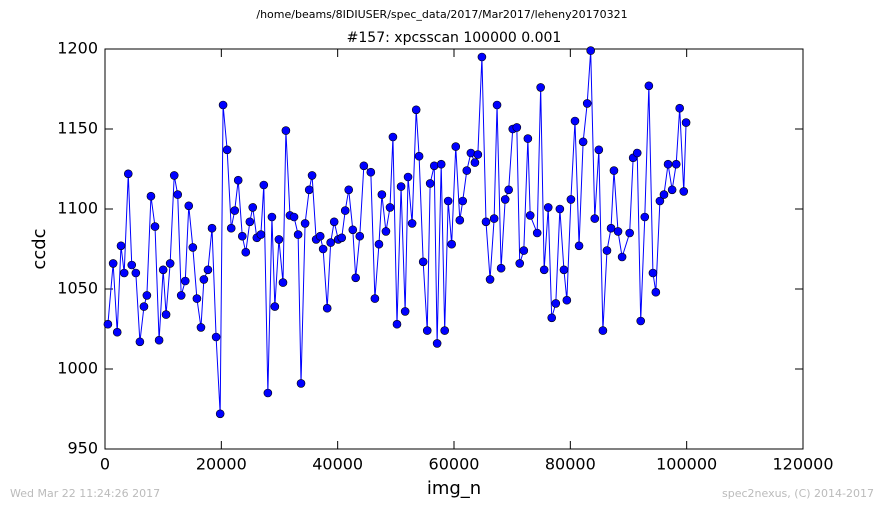 This screenshot has width=884, height=509. I want to click on y-tick-label: 1150, so click(77, 128).